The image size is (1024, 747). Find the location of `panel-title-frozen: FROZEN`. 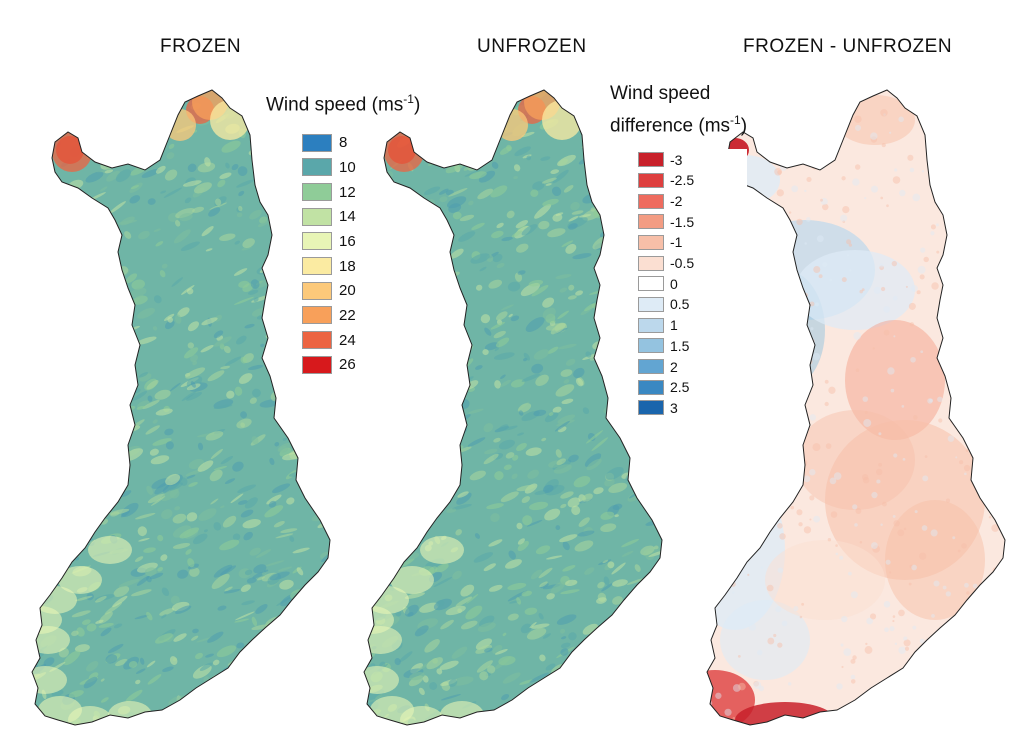

panel-title-frozen: FROZEN is located at coordinates (201, 46).